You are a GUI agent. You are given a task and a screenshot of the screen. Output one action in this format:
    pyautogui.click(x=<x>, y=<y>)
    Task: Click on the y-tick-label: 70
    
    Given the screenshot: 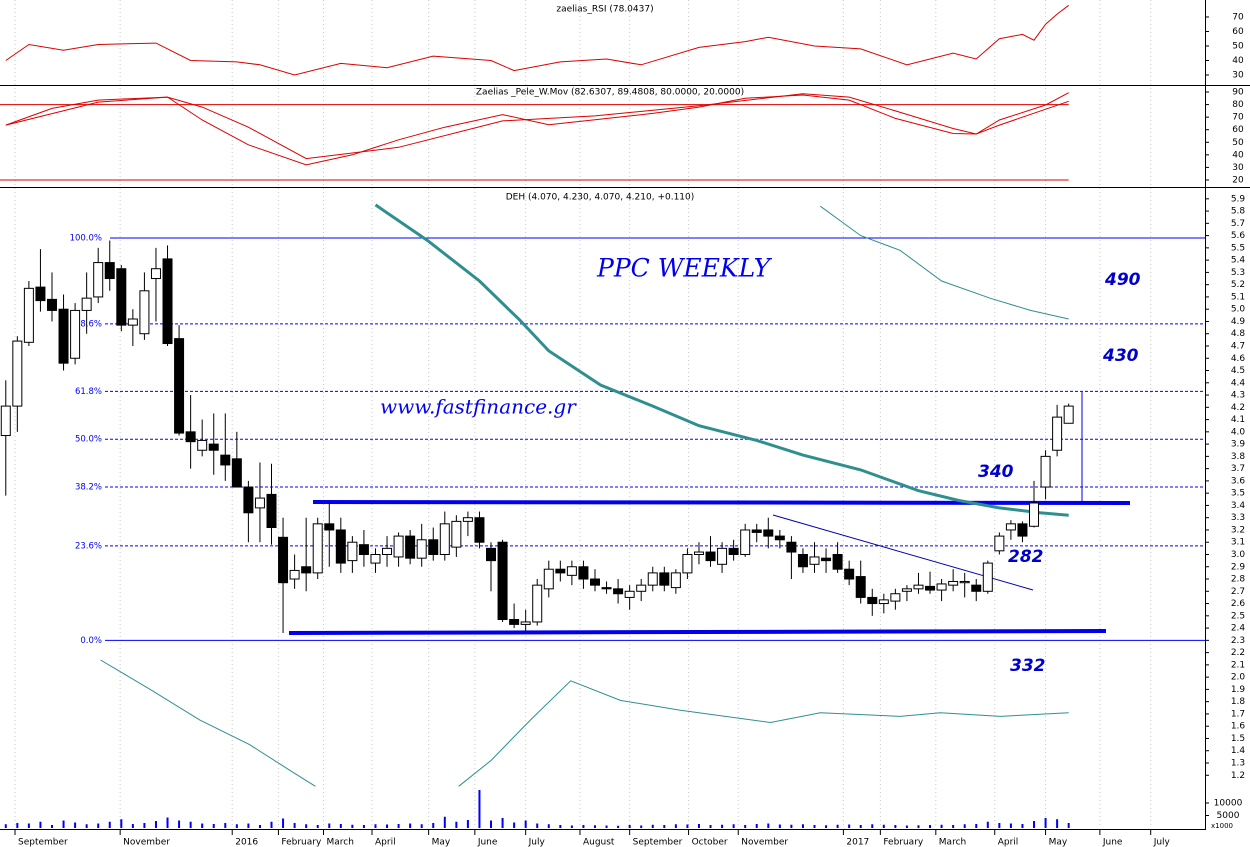 What is the action you would take?
    pyautogui.click(x=1238, y=17)
    